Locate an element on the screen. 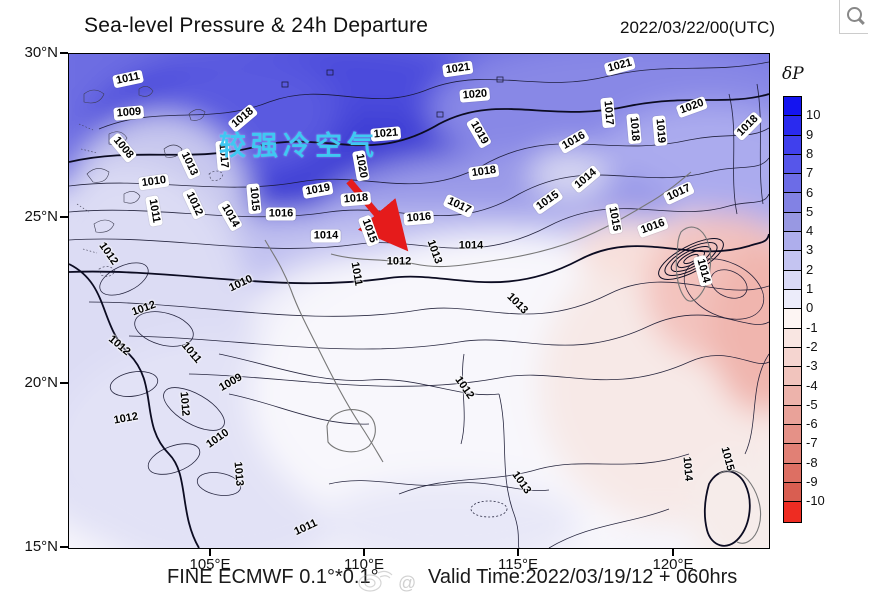  colorbar-tick-label: -3 is located at coordinates (812, 366).